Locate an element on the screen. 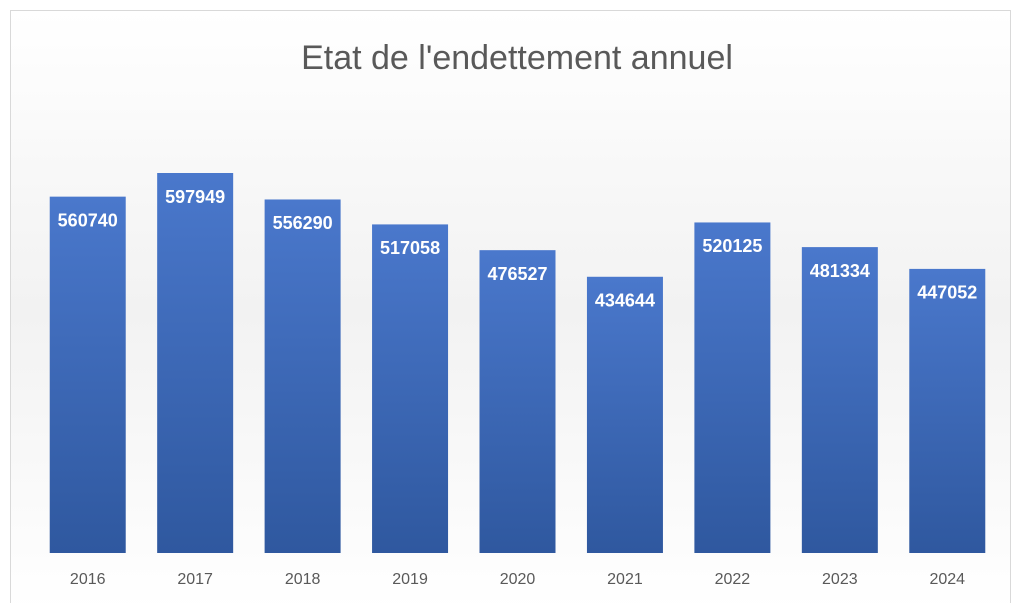  data-label: 481334 is located at coordinates (840, 271).